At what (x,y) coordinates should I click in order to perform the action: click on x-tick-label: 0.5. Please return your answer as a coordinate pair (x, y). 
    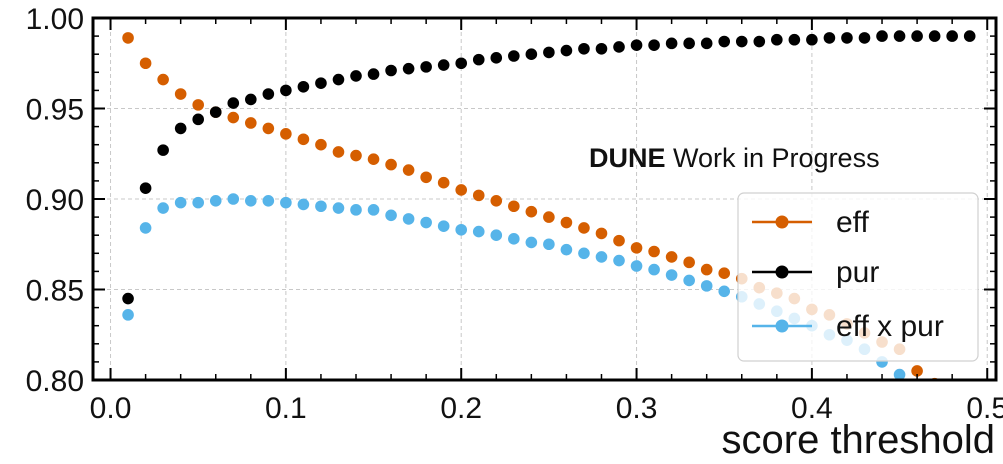
    Looking at the image, I should click on (984, 408).